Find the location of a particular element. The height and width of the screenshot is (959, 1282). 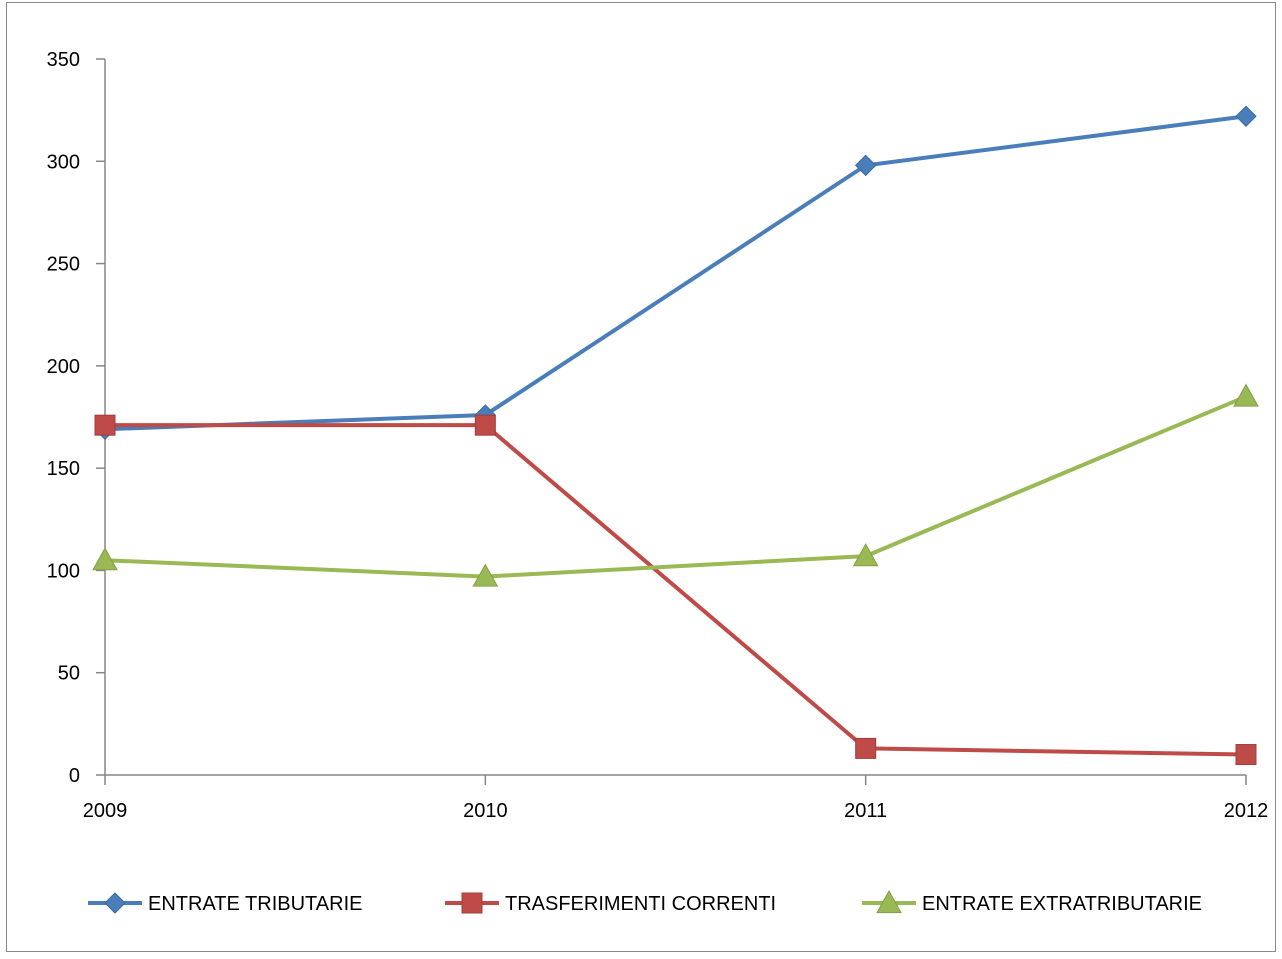

x-tick-label: 2010 is located at coordinates (485, 811).